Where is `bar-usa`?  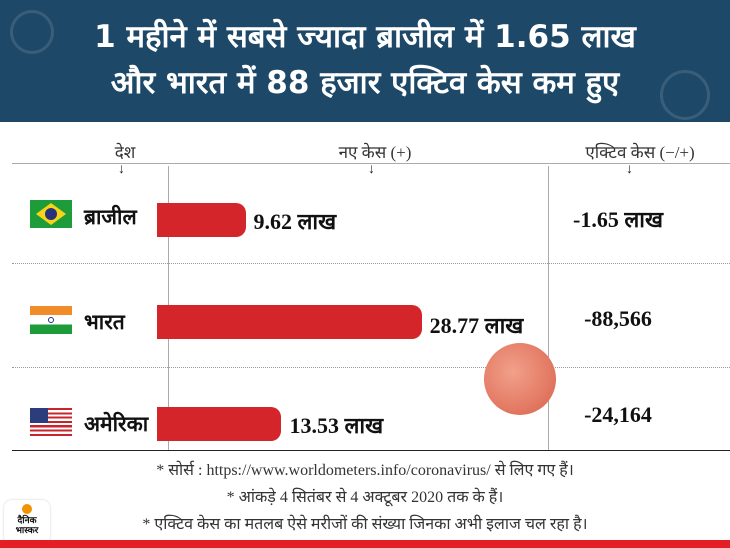
bar-usa is located at coordinates (219, 424).